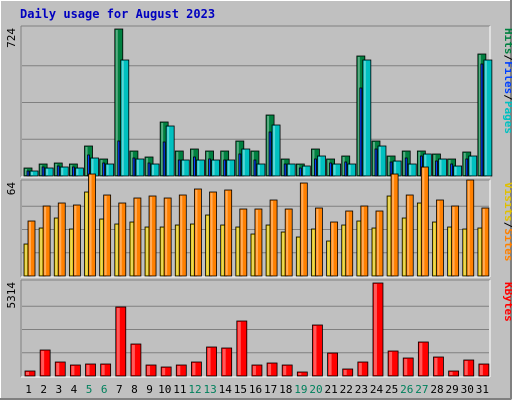 The image size is (512, 400). What do you see at coordinates (507, 41) in the screenshot?
I see `legend-part: Hits` at bounding box center [507, 41].